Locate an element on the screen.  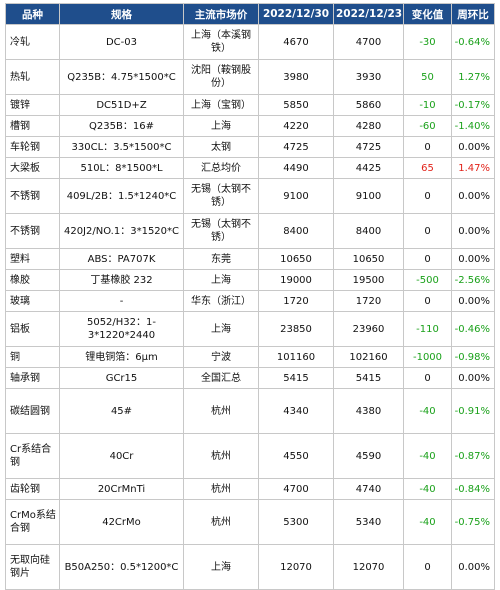
market-cell: 宁波 is located at coordinates (221, 357).